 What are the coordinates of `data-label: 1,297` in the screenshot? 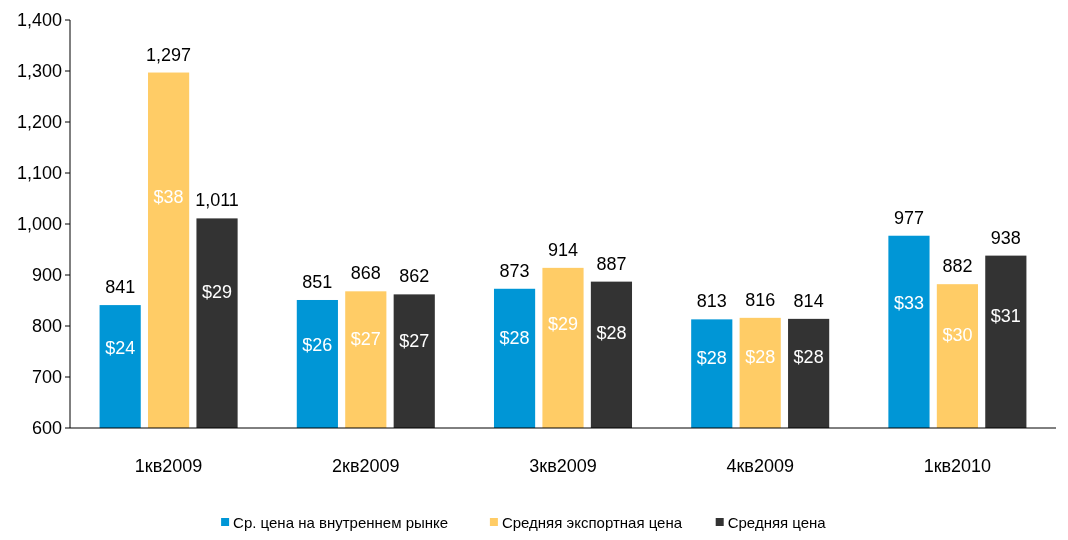 It's located at (169, 54).